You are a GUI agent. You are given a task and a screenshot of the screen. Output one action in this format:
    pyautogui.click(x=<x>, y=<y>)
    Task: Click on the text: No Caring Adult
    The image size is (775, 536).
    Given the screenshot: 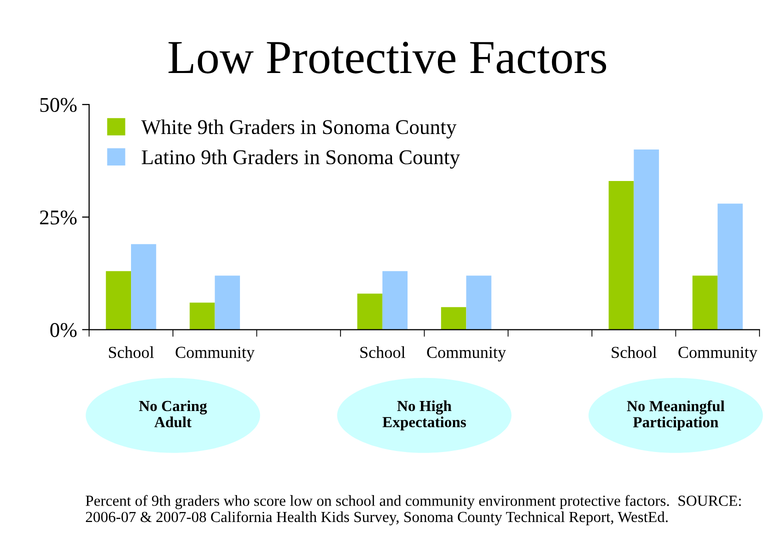 What is the action you would take?
    pyautogui.click(x=173, y=414)
    